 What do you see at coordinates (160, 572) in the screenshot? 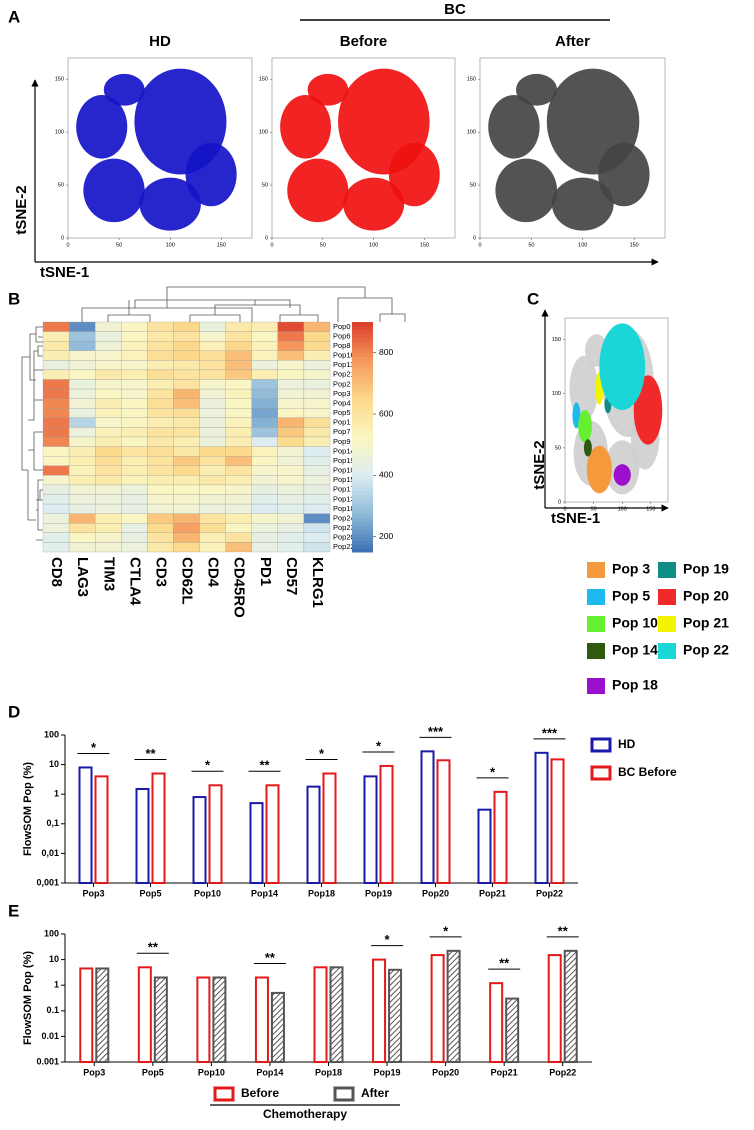
I see `column-label: CD3` at bounding box center [160, 572].